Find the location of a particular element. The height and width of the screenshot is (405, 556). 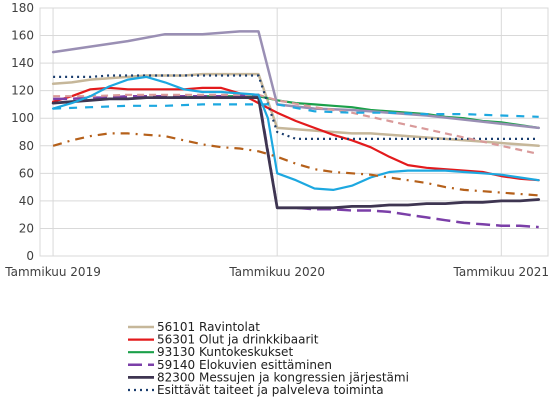

y-tick-label: 0 is located at coordinates (30, 256).